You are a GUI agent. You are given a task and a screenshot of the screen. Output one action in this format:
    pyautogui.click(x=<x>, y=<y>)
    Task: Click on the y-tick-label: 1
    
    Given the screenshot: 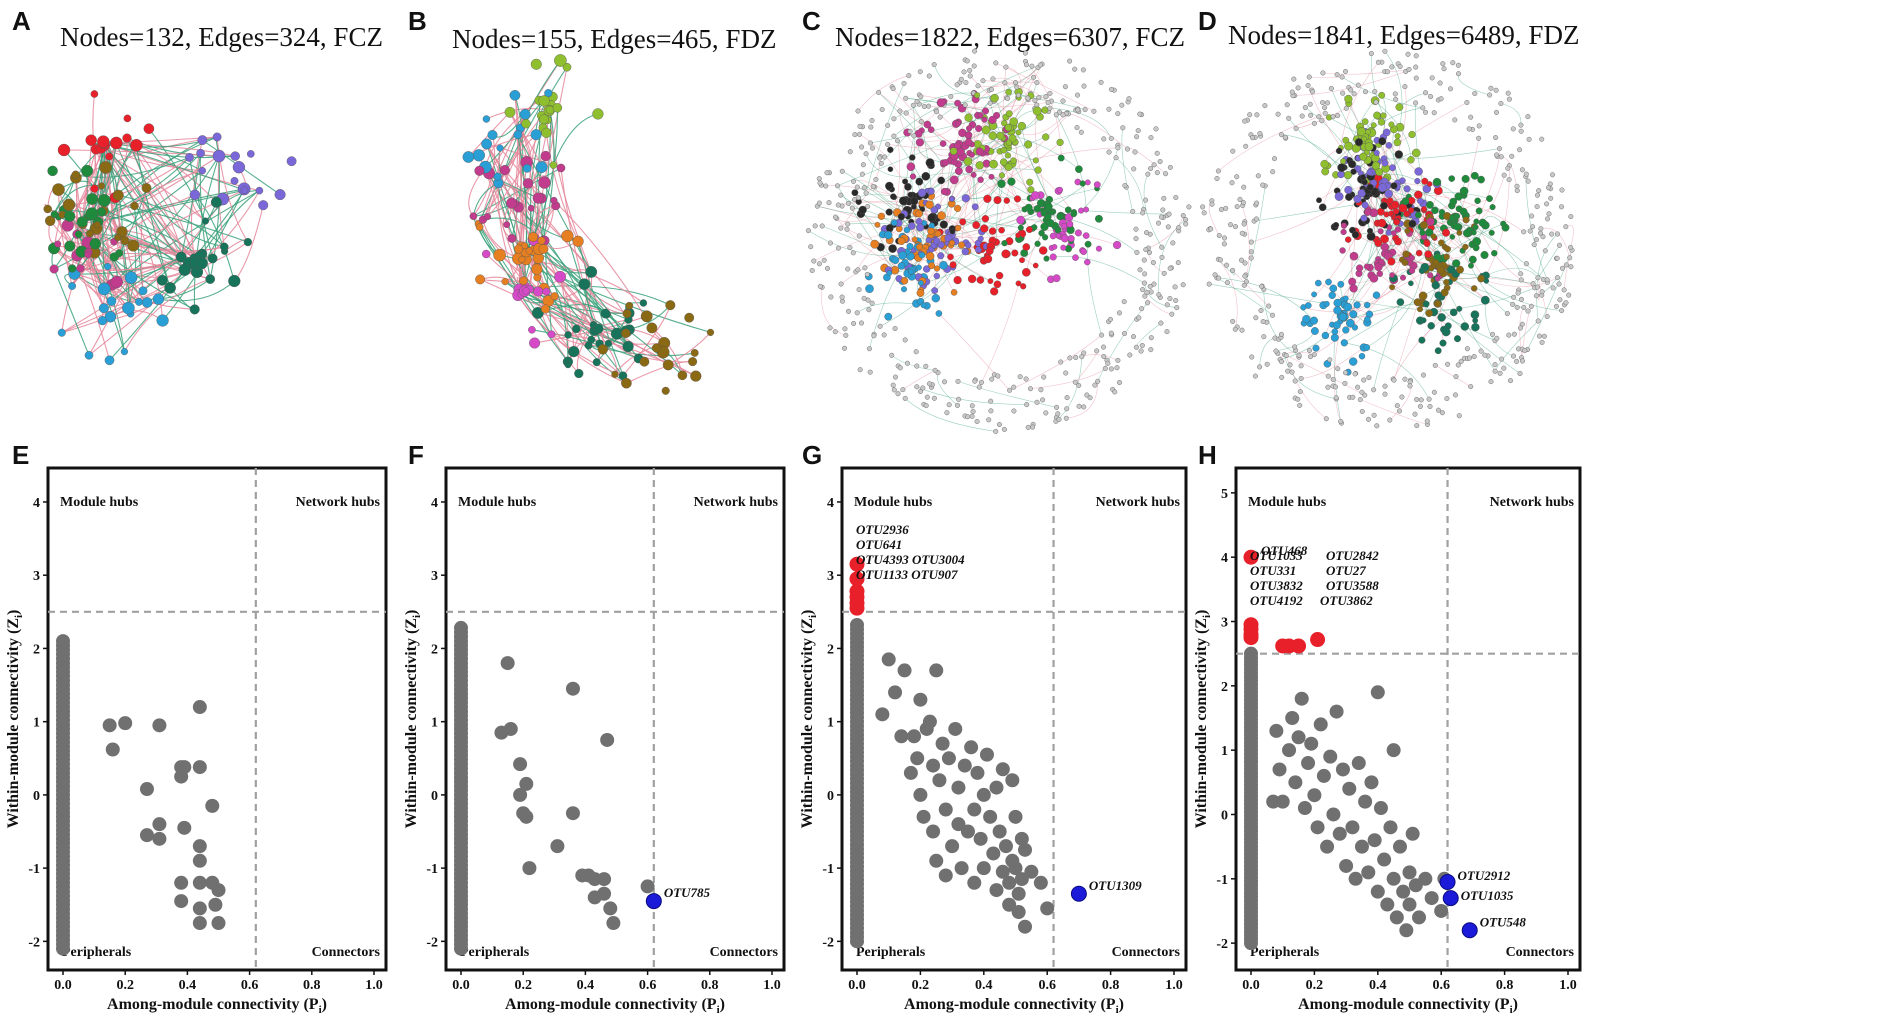 What is the action you would take?
    pyautogui.click(x=36, y=723)
    